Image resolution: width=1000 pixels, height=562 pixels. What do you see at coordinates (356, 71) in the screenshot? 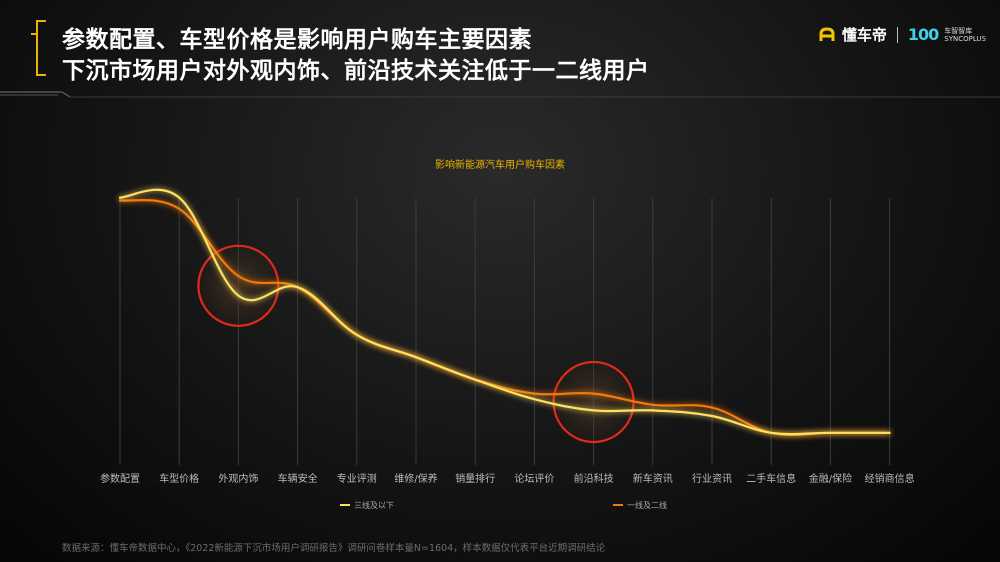
I see `page-title-line-2: 下沉市场用户对外观内饰、前沿技术关注低于一二线用户` at bounding box center [356, 71].